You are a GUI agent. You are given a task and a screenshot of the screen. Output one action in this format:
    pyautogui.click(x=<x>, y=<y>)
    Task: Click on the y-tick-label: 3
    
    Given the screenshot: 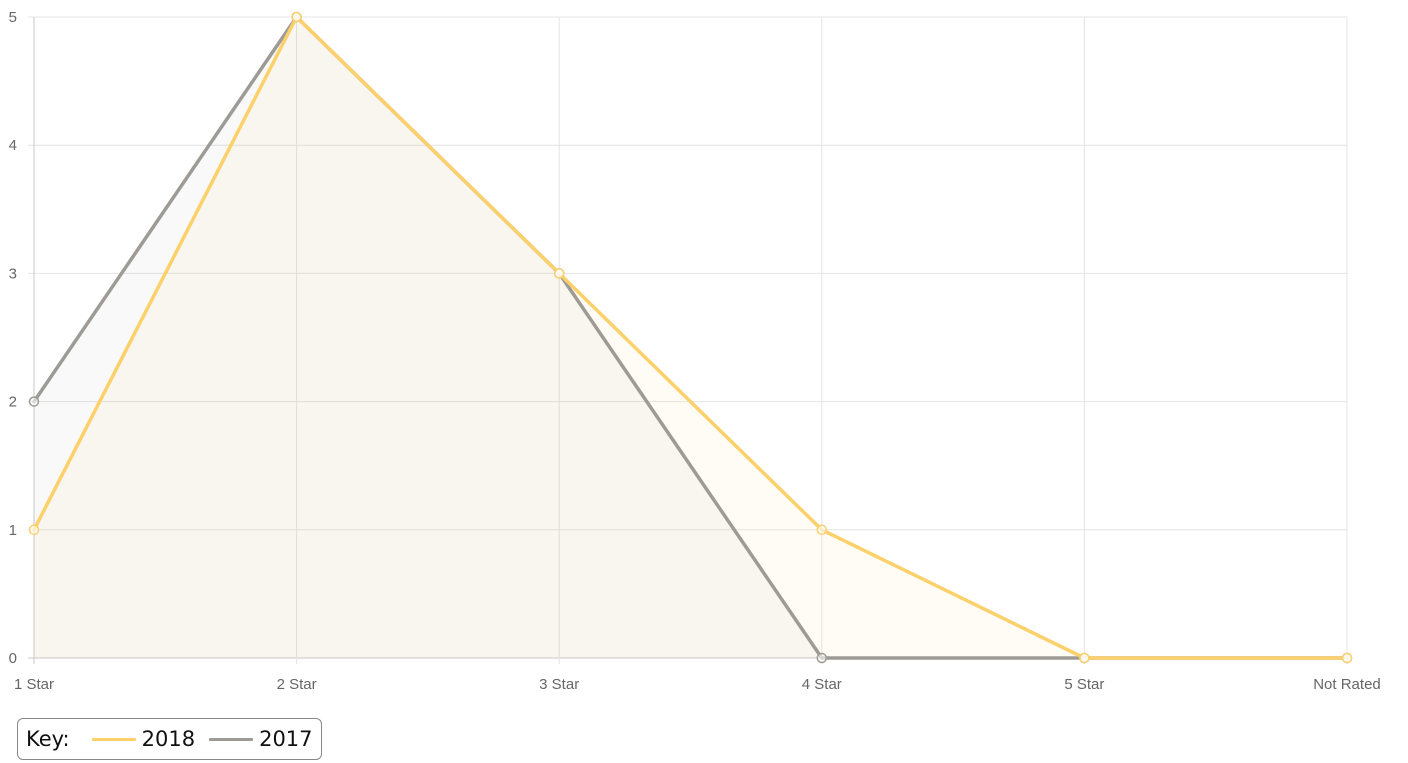 What is the action you would take?
    pyautogui.click(x=13, y=273)
    